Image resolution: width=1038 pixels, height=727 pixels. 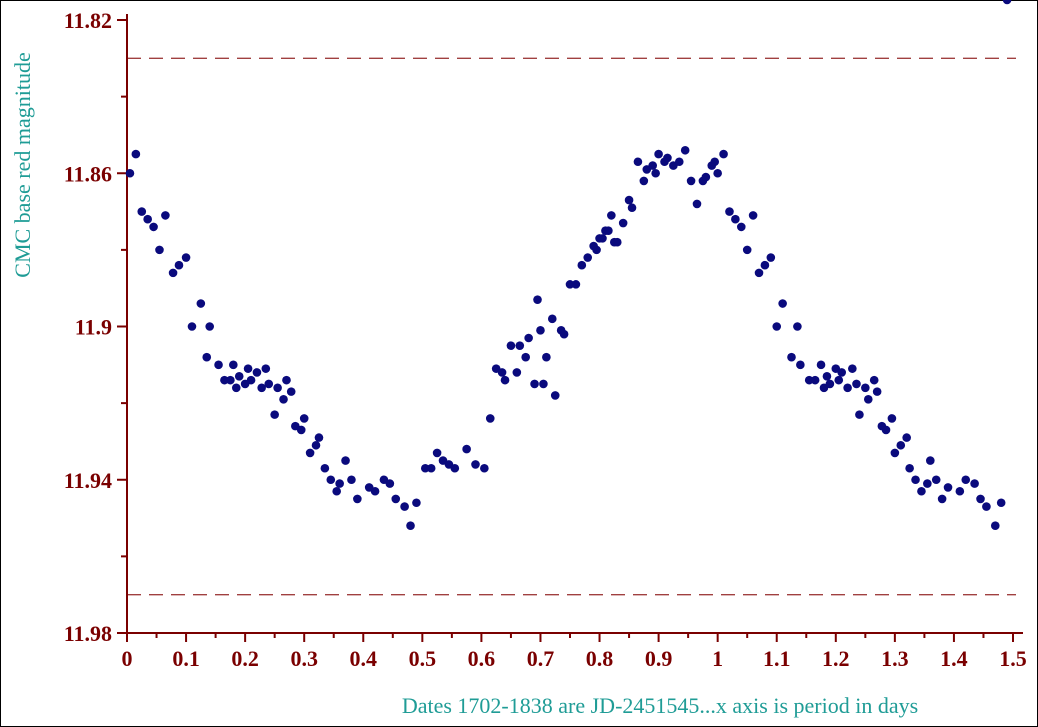 What do you see at coordinates (88, 173) in the screenshot?
I see `y-tick-label: 11.86` at bounding box center [88, 173].